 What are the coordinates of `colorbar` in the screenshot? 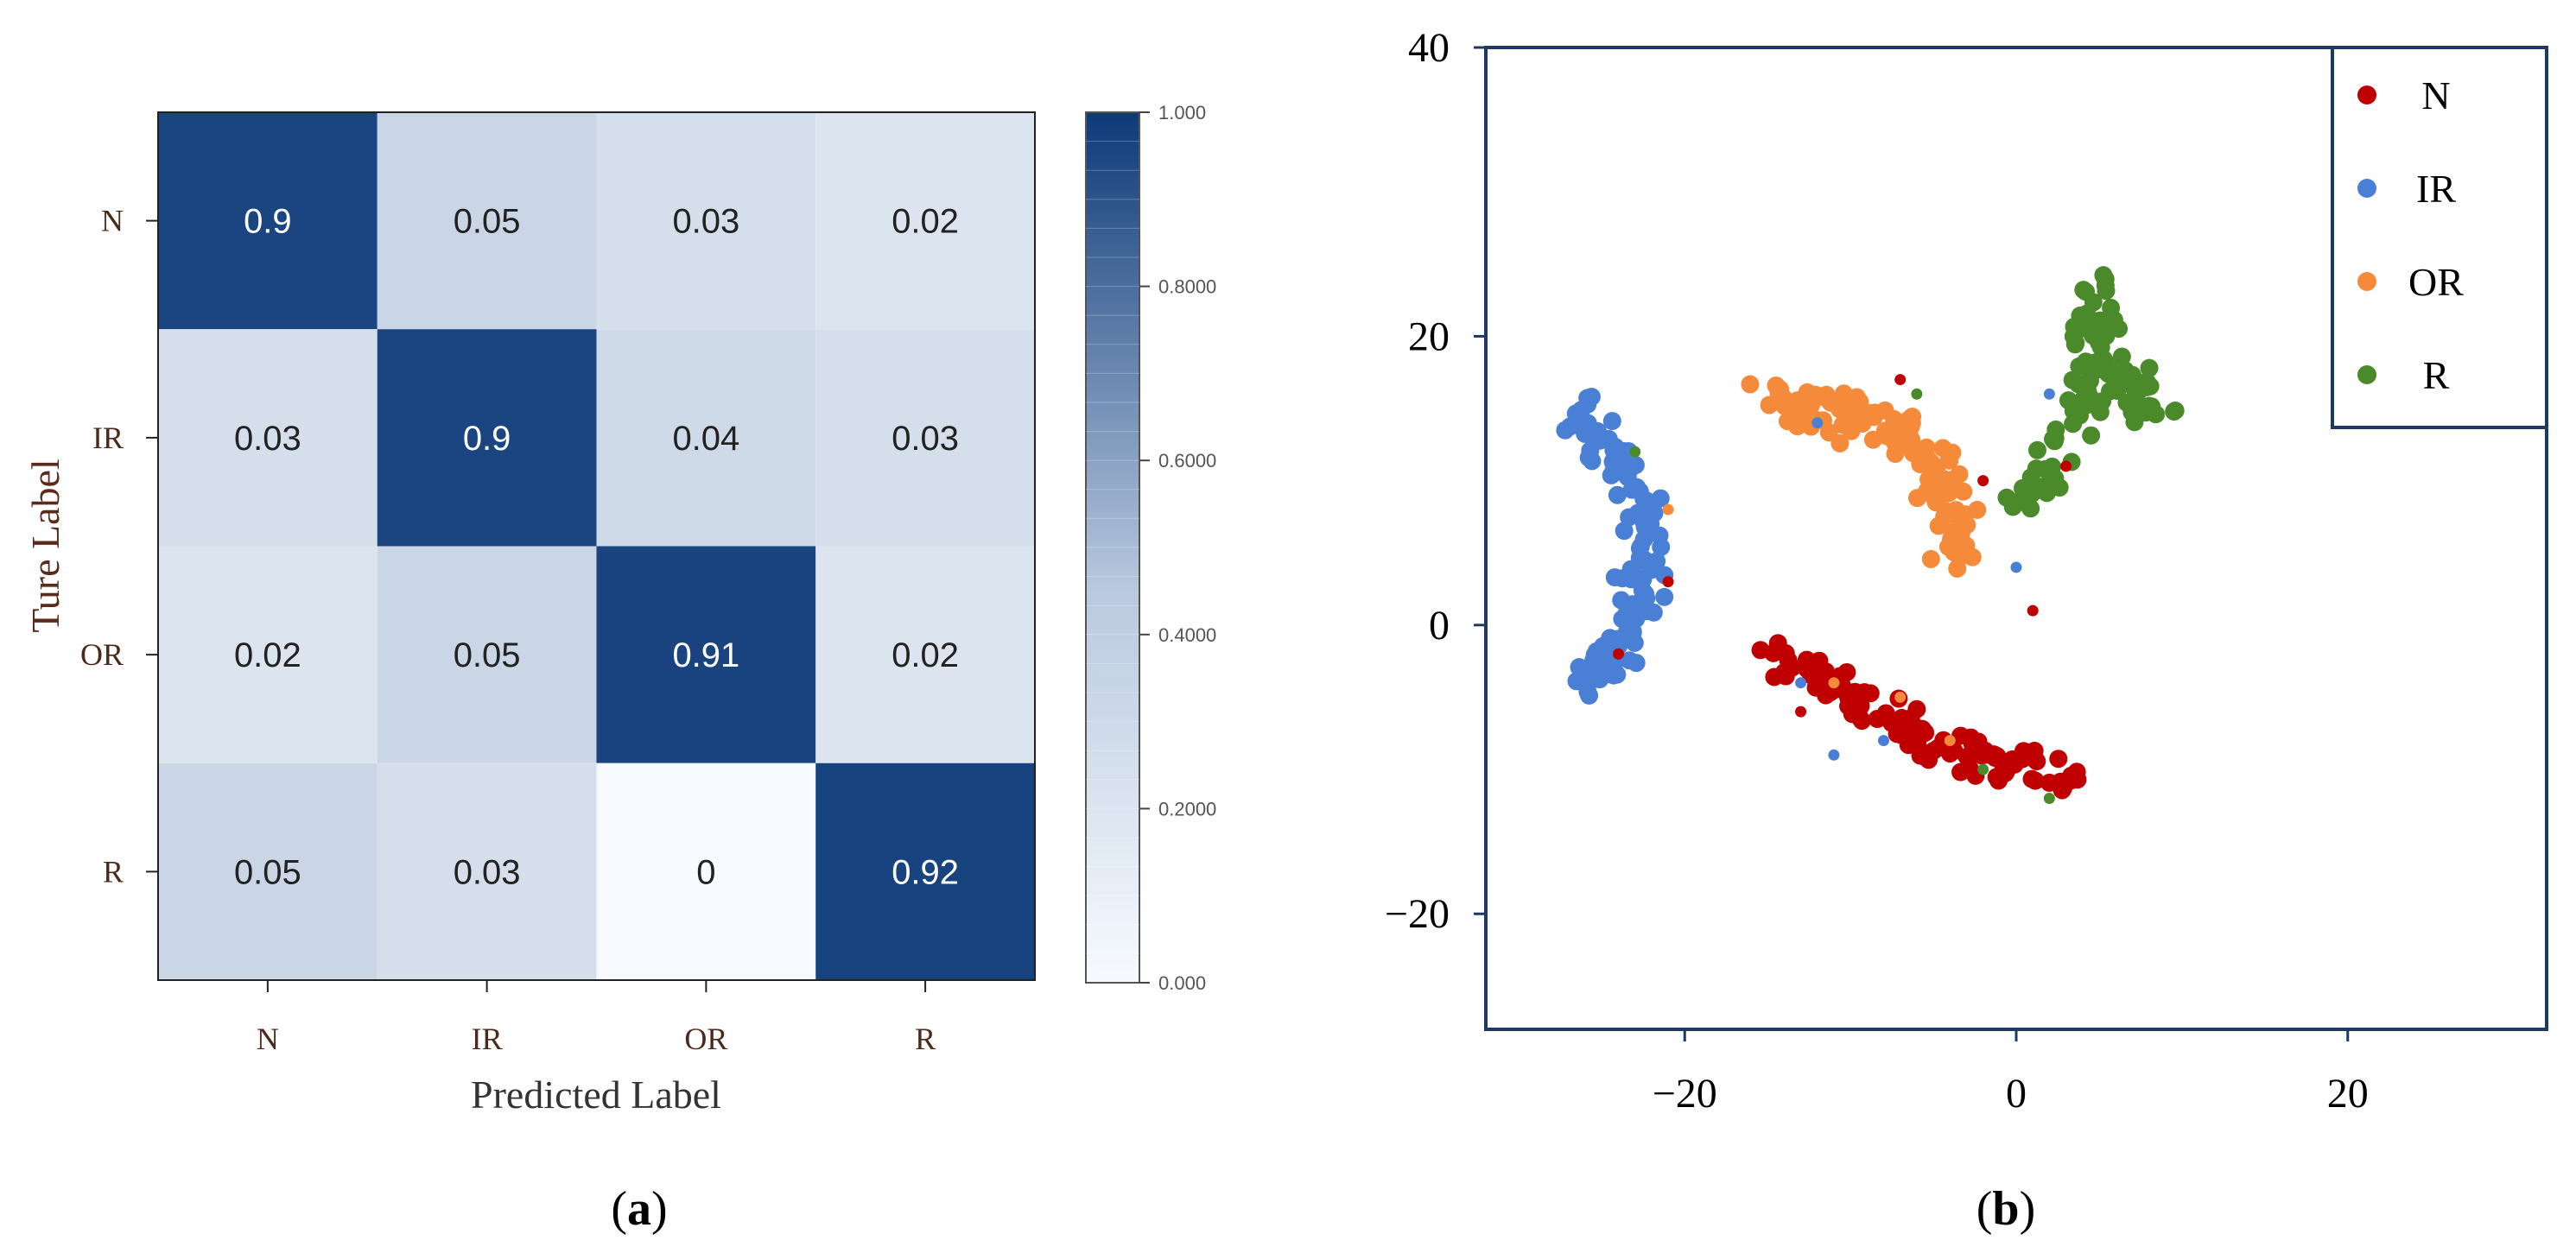 It's located at (1112, 547).